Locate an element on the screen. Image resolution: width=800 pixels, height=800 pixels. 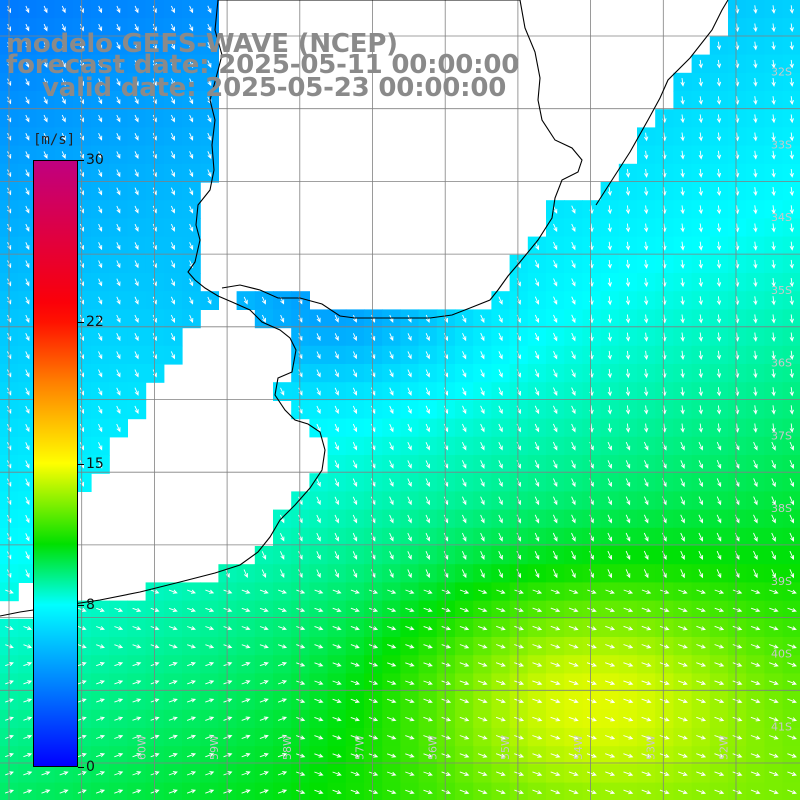
colorbar-tick-label: 30 is located at coordinates (95, 160).